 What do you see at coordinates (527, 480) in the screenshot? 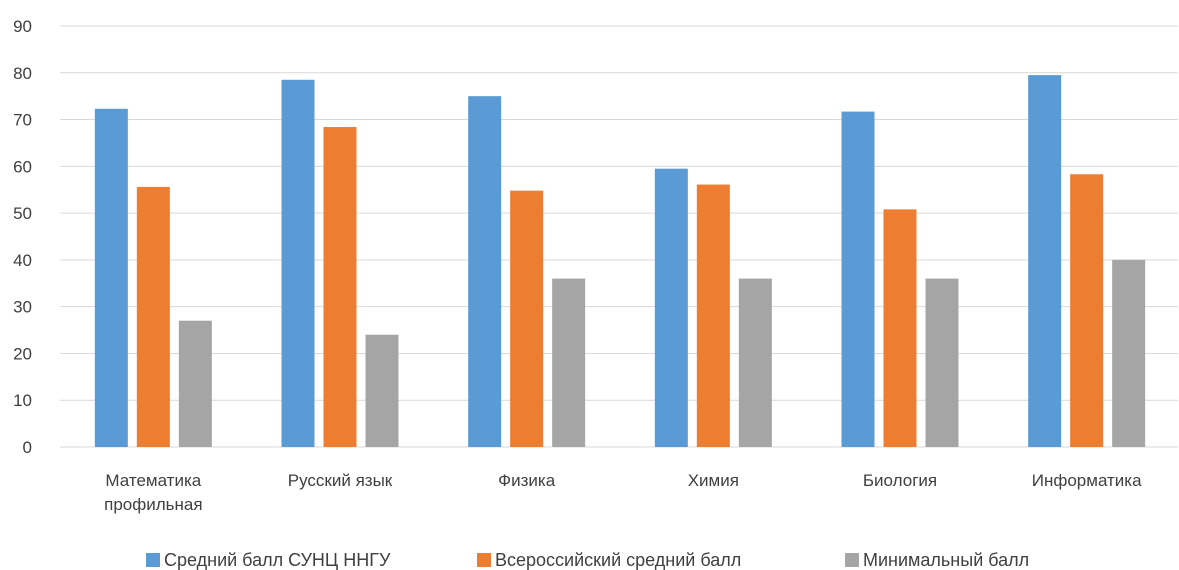
I see `x-category-label-2: Физика` at bounding box center [527, 480].